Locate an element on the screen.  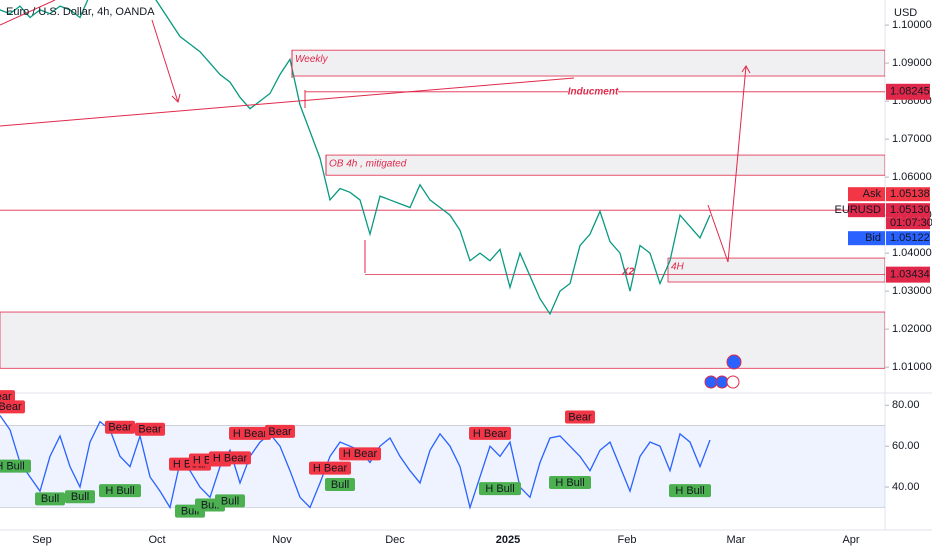
y-tick-label: 1.03000 is located at coordinates (912, 291).